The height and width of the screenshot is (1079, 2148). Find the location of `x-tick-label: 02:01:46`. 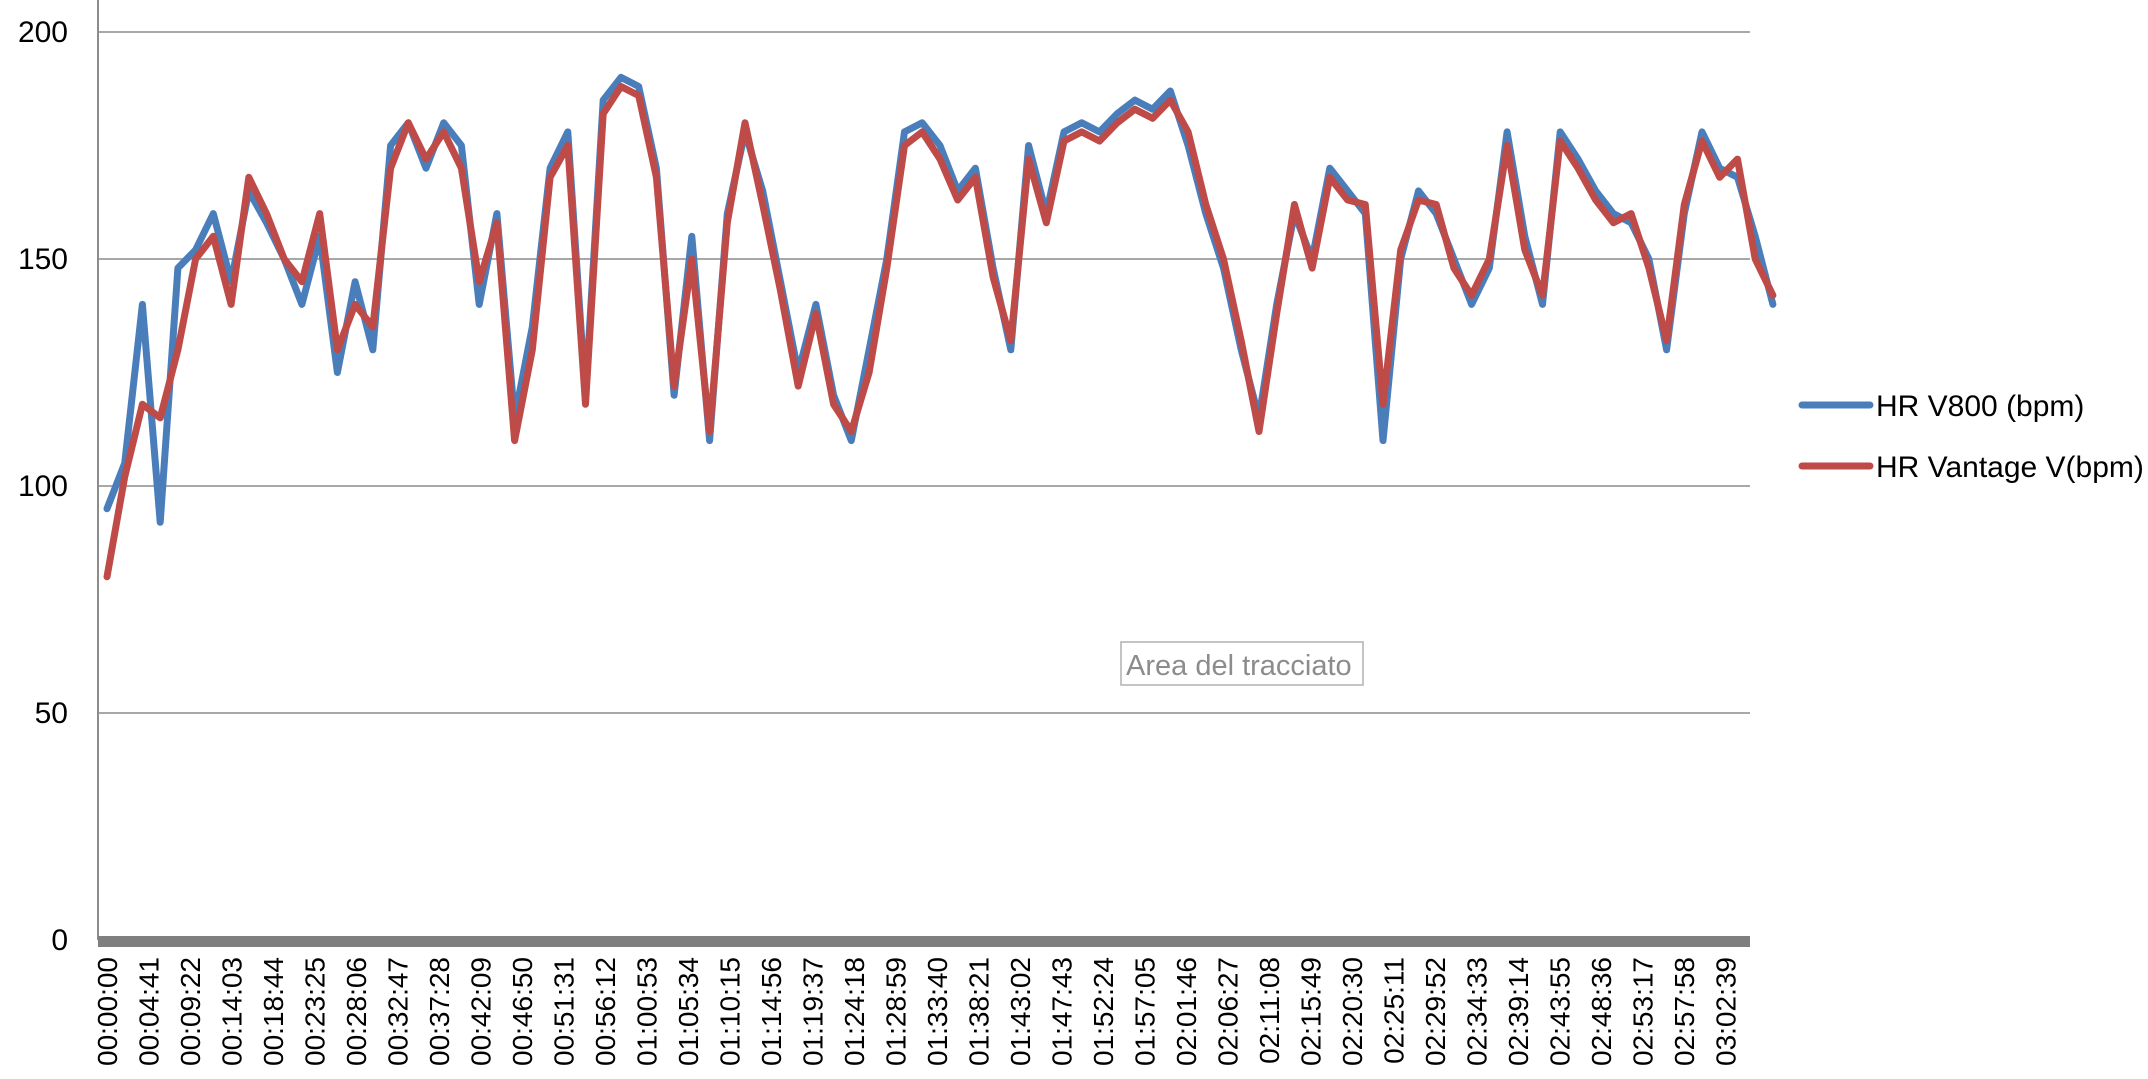

x-tick-label: 02:01:46 is located at coordinates (1186, 1011).